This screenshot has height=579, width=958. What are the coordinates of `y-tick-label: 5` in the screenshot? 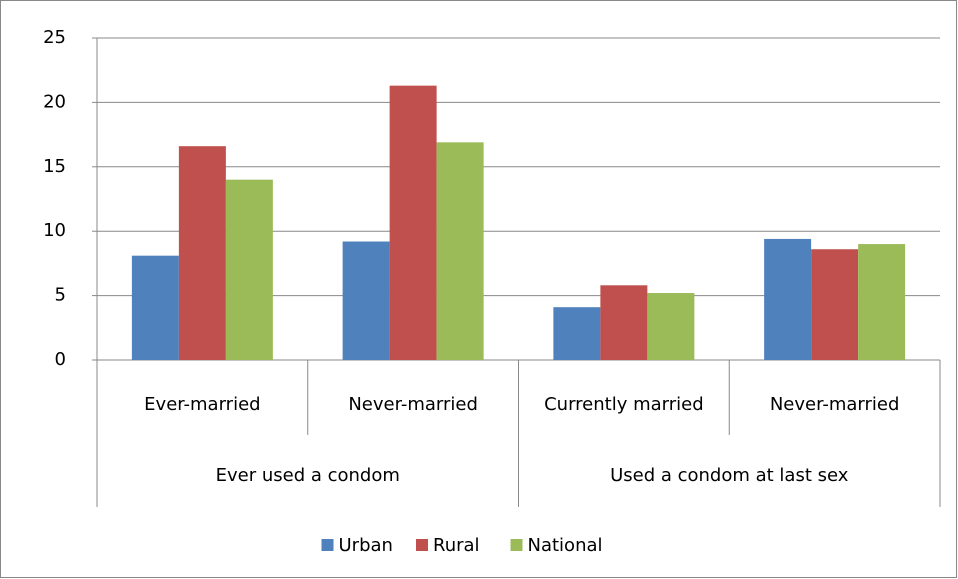 It's located at (60, 295).